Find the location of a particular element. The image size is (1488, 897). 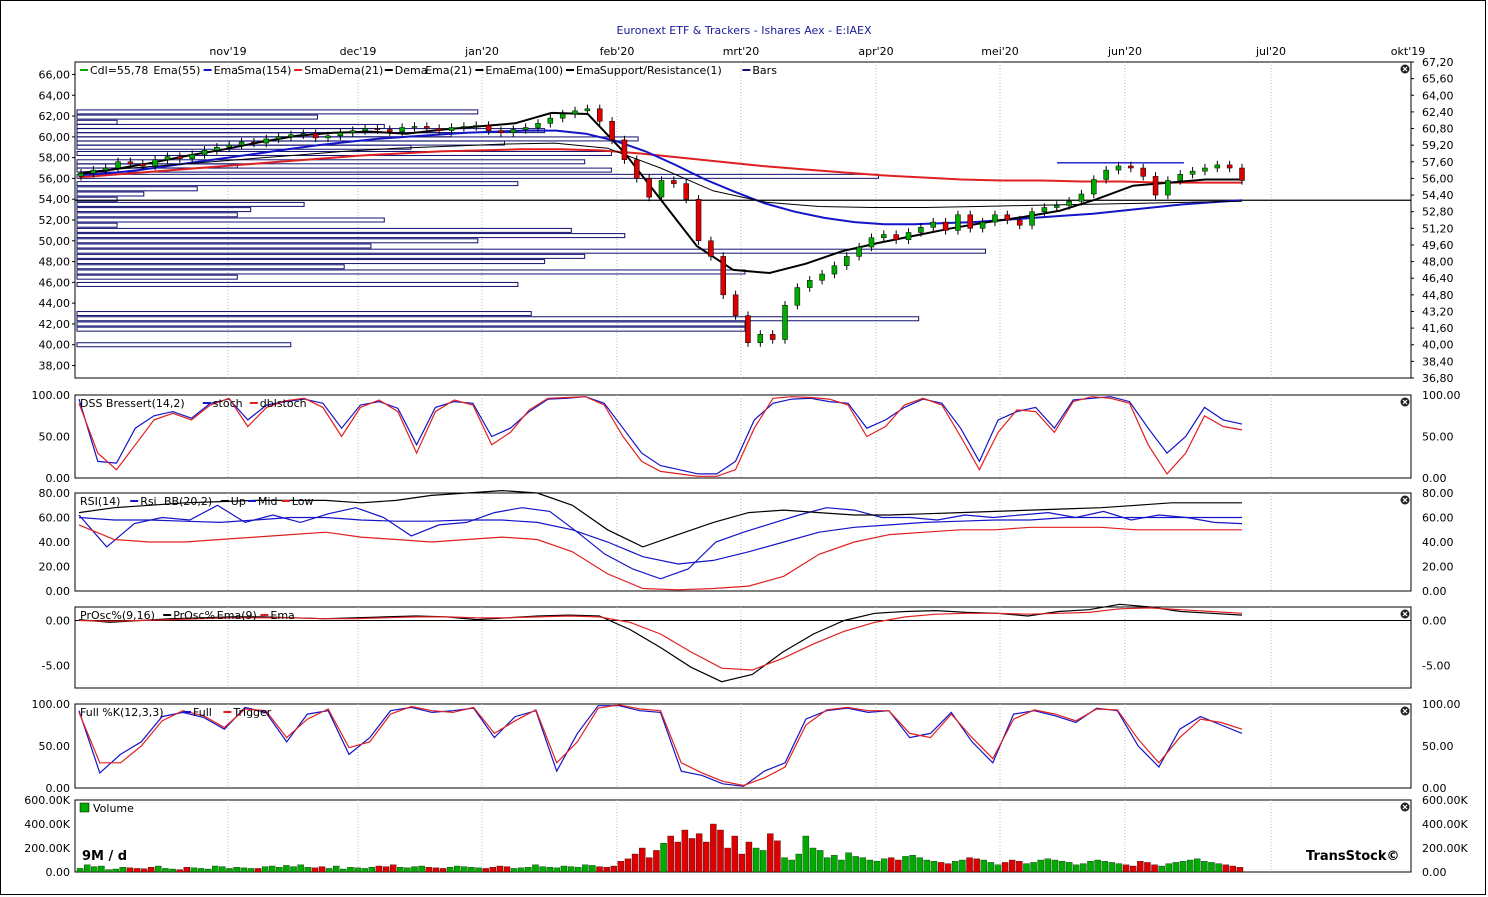

panel-rsi is located at coordinates (743, 542).